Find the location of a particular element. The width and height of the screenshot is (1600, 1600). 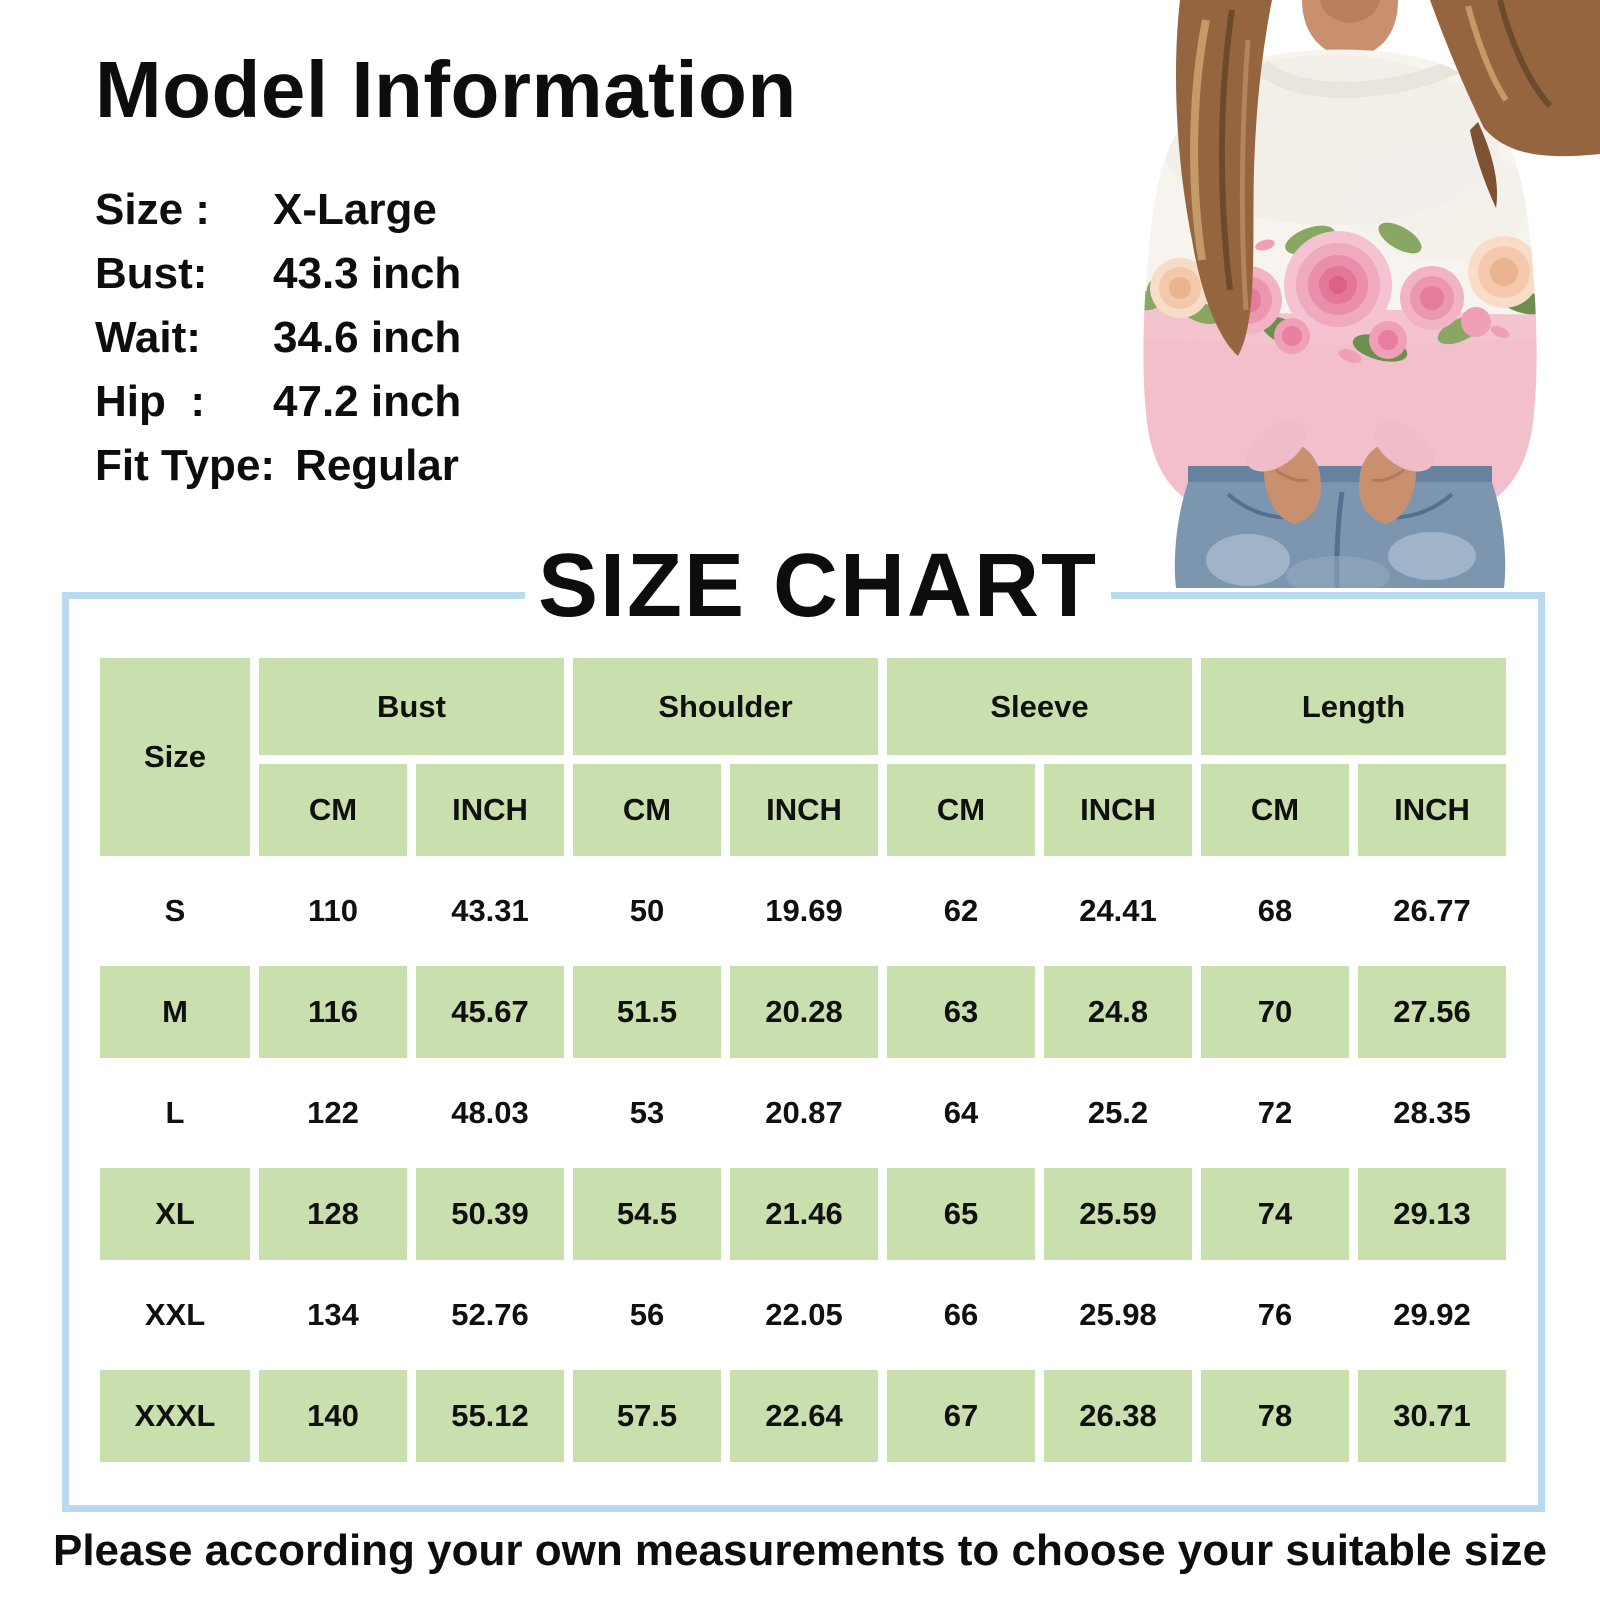

row-size-label: L is located at coordinates (175, 1112).